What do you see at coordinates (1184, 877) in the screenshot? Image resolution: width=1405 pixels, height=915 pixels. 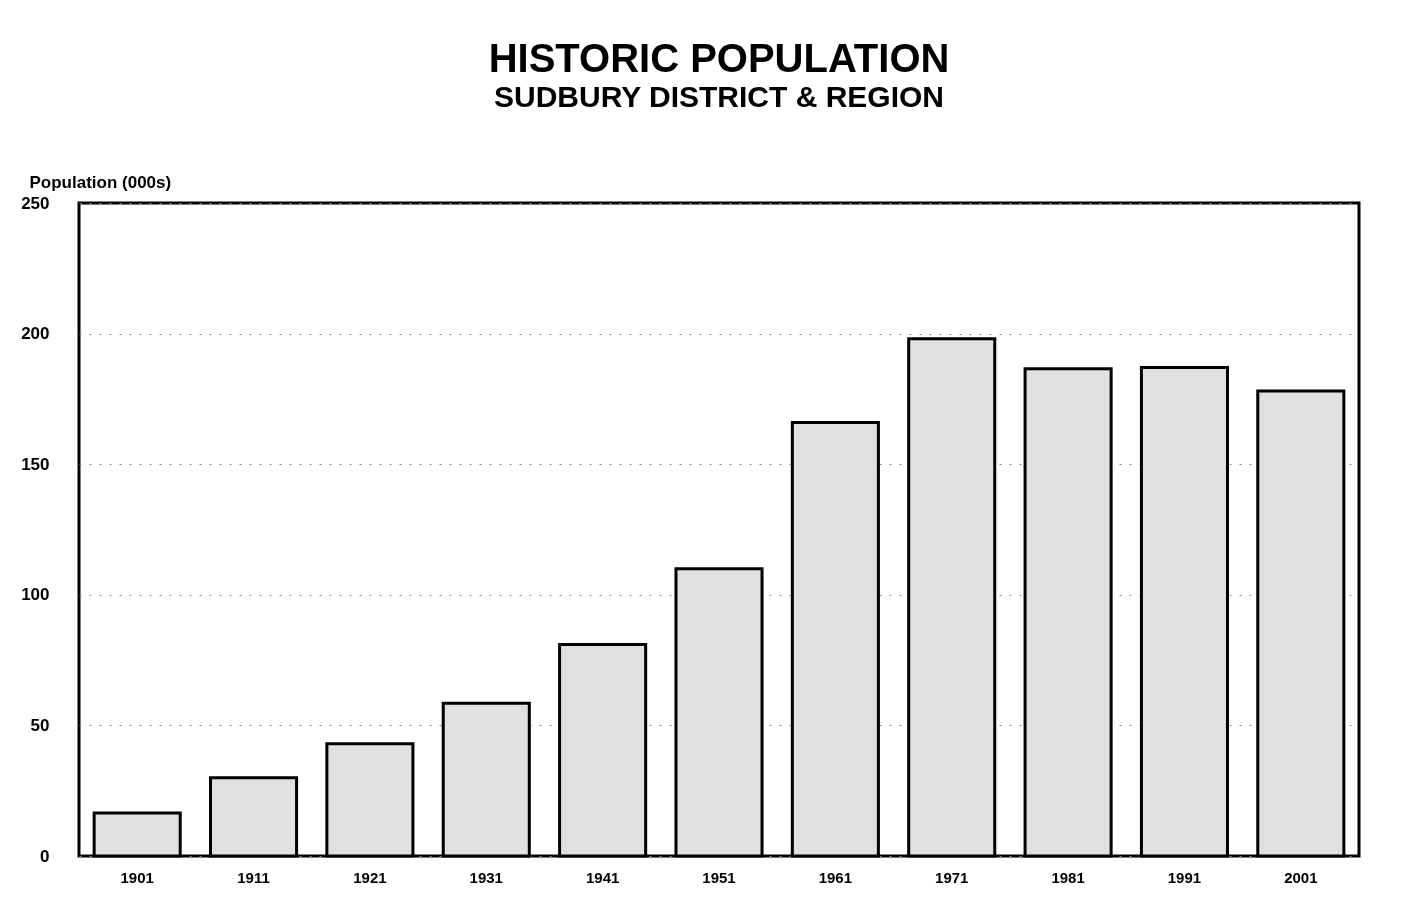 I see `x-tick-label: 1991` at bounding box center [1184, 877].